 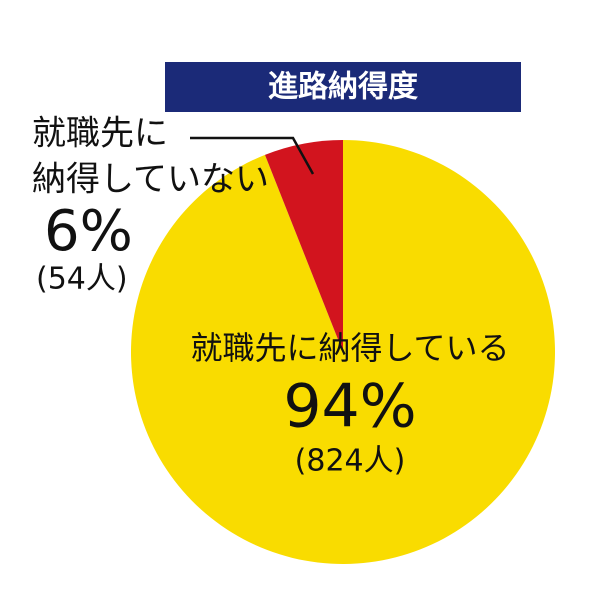 I want to click on chart-title: 進路納得度, so click(x=343, y=87).